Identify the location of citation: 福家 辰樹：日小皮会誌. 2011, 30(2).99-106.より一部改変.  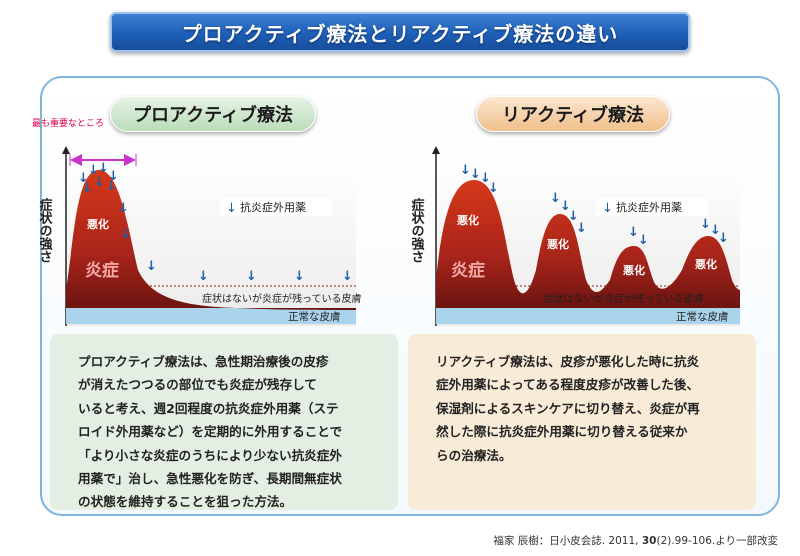
(635, 540).